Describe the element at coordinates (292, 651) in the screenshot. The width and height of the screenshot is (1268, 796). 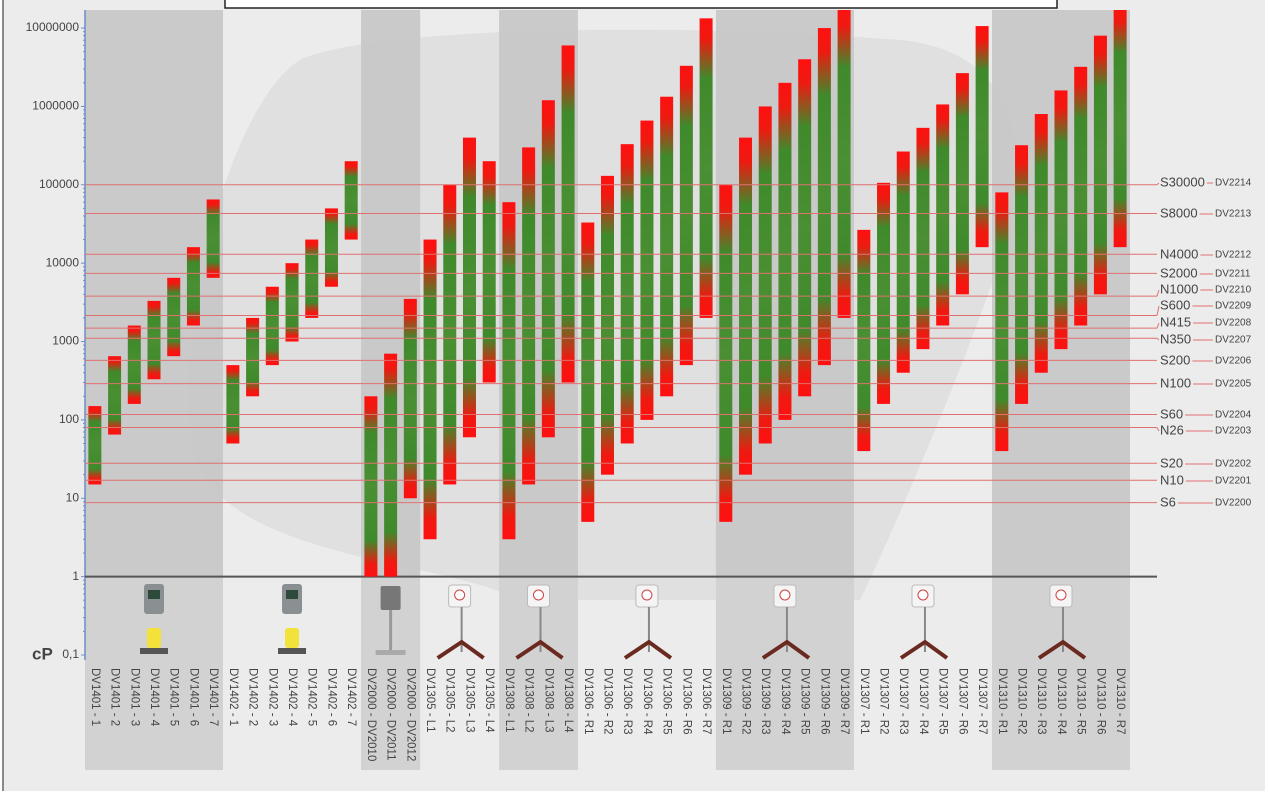
I see `icon-base` at that location.